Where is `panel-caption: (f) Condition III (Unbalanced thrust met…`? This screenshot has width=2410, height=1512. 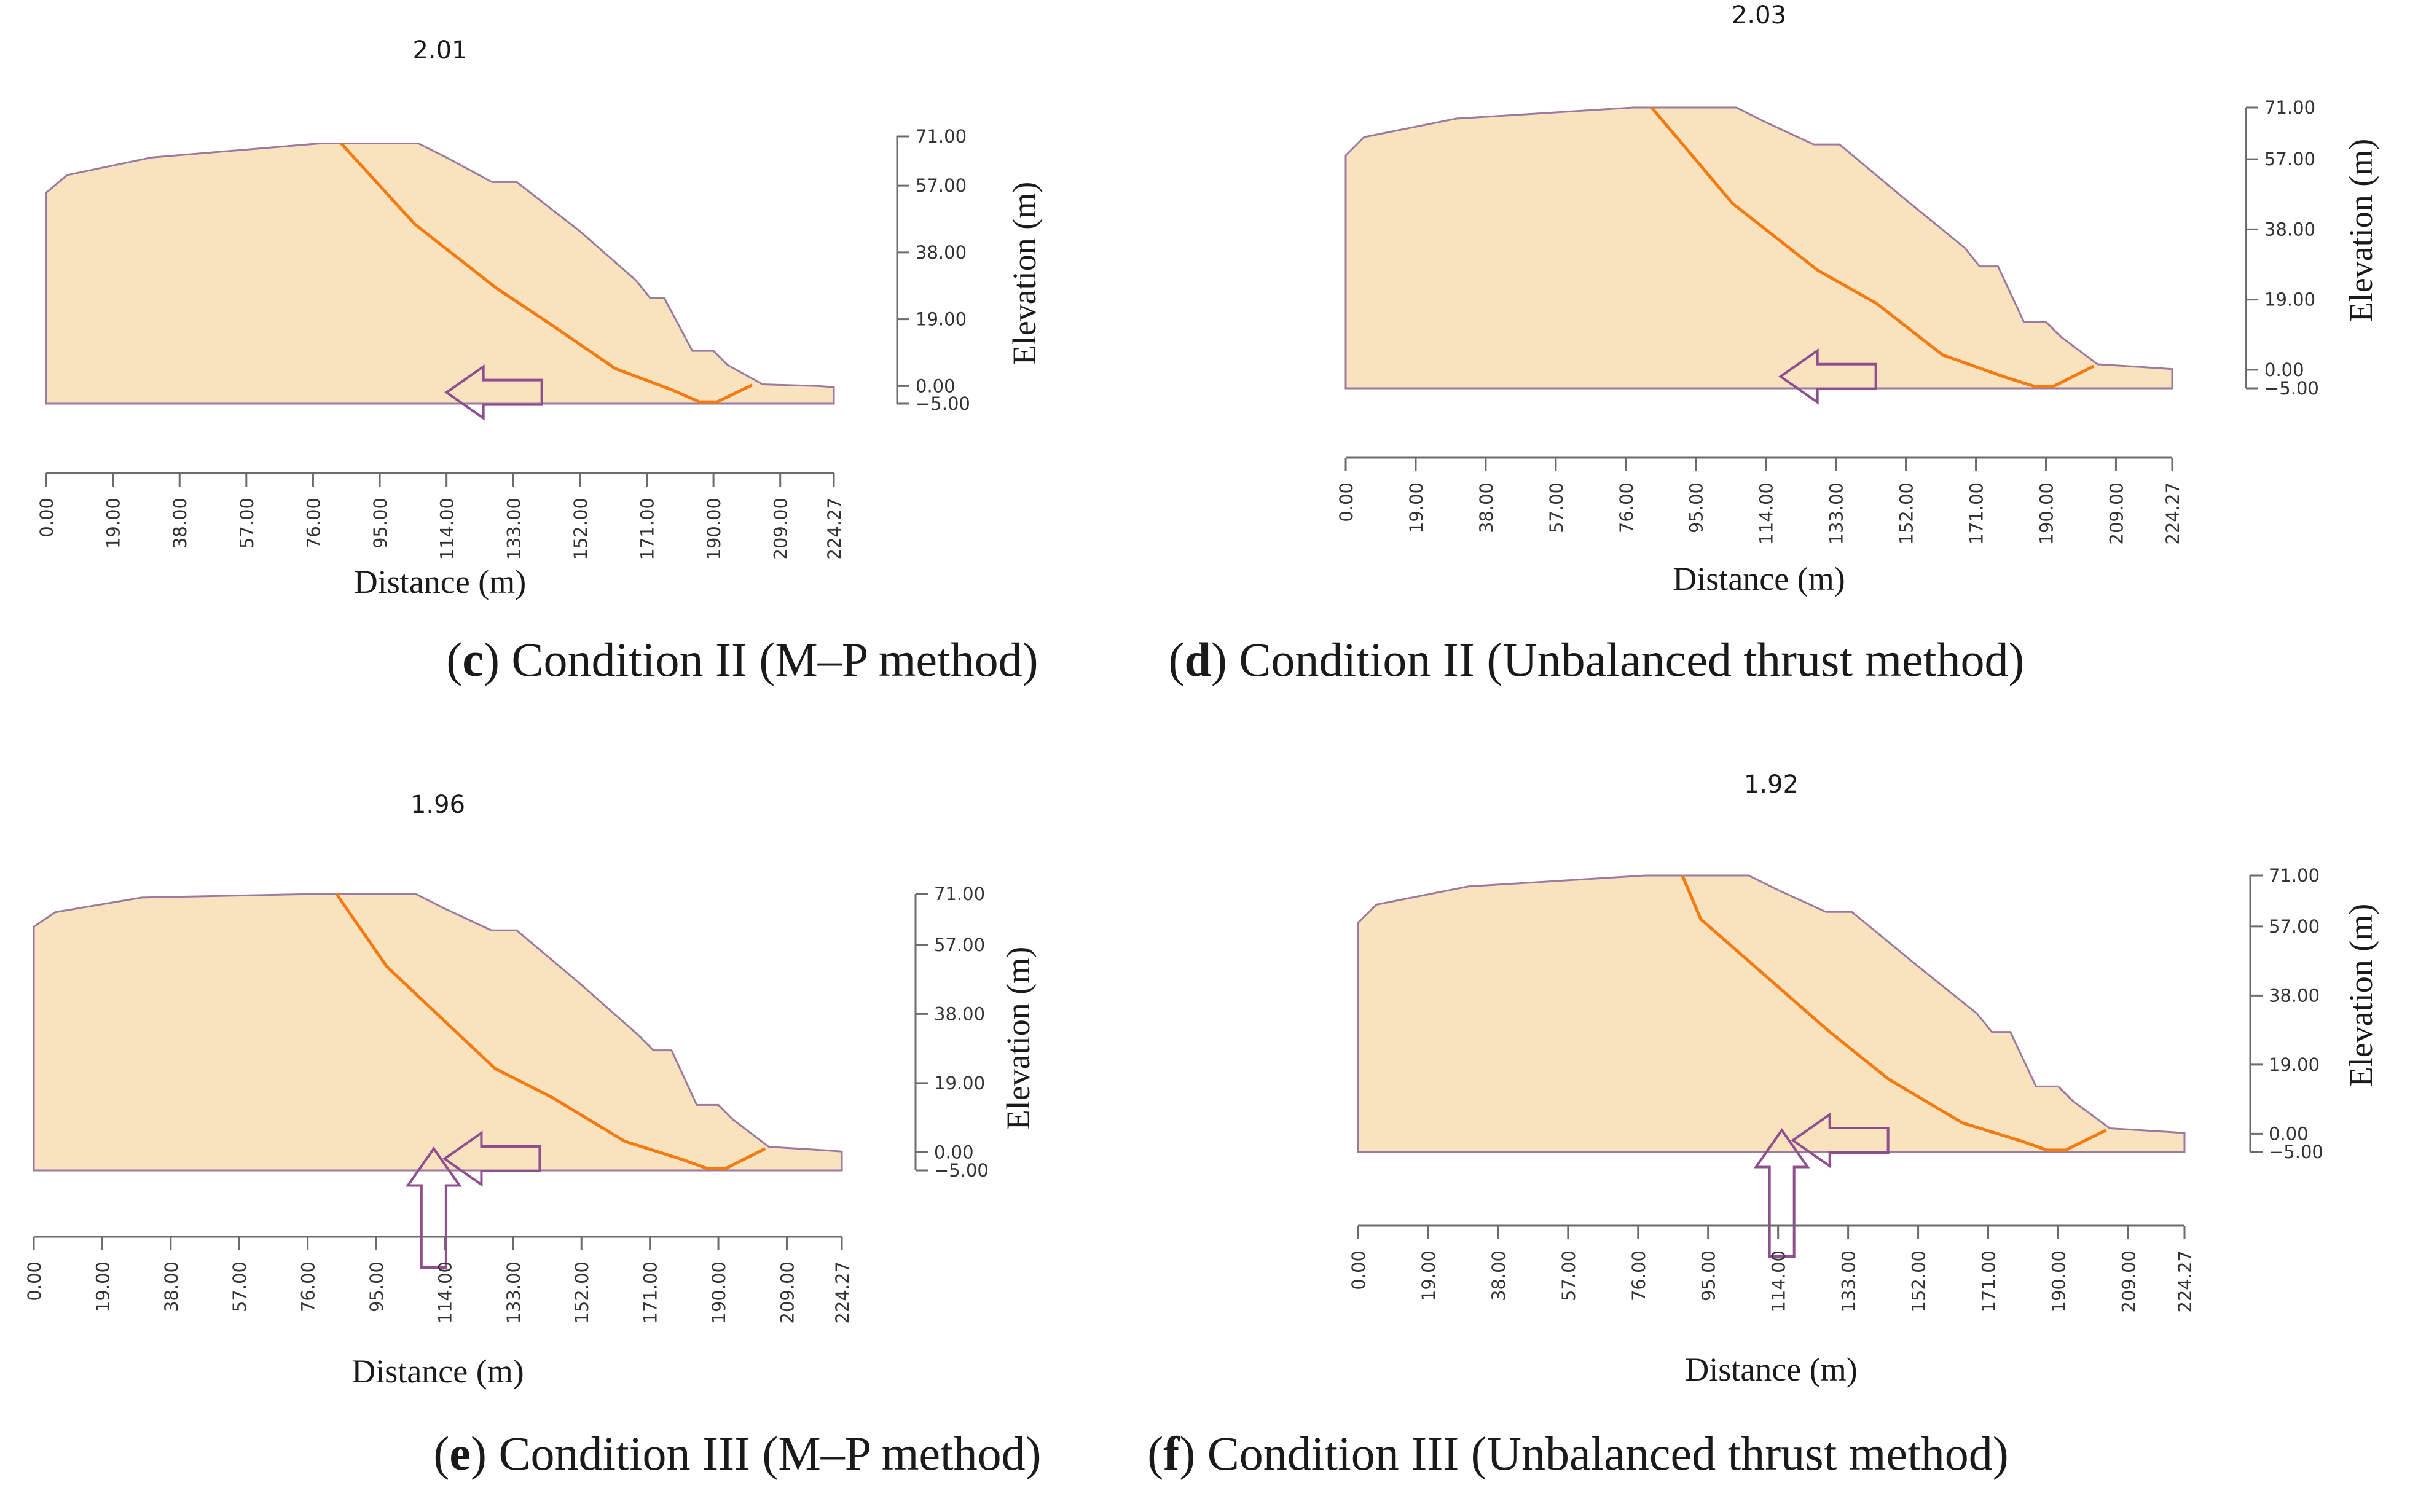
panel-caption: (f) Condition III (Unbalanced thrust met… is located at coordinates (1578, 1453).